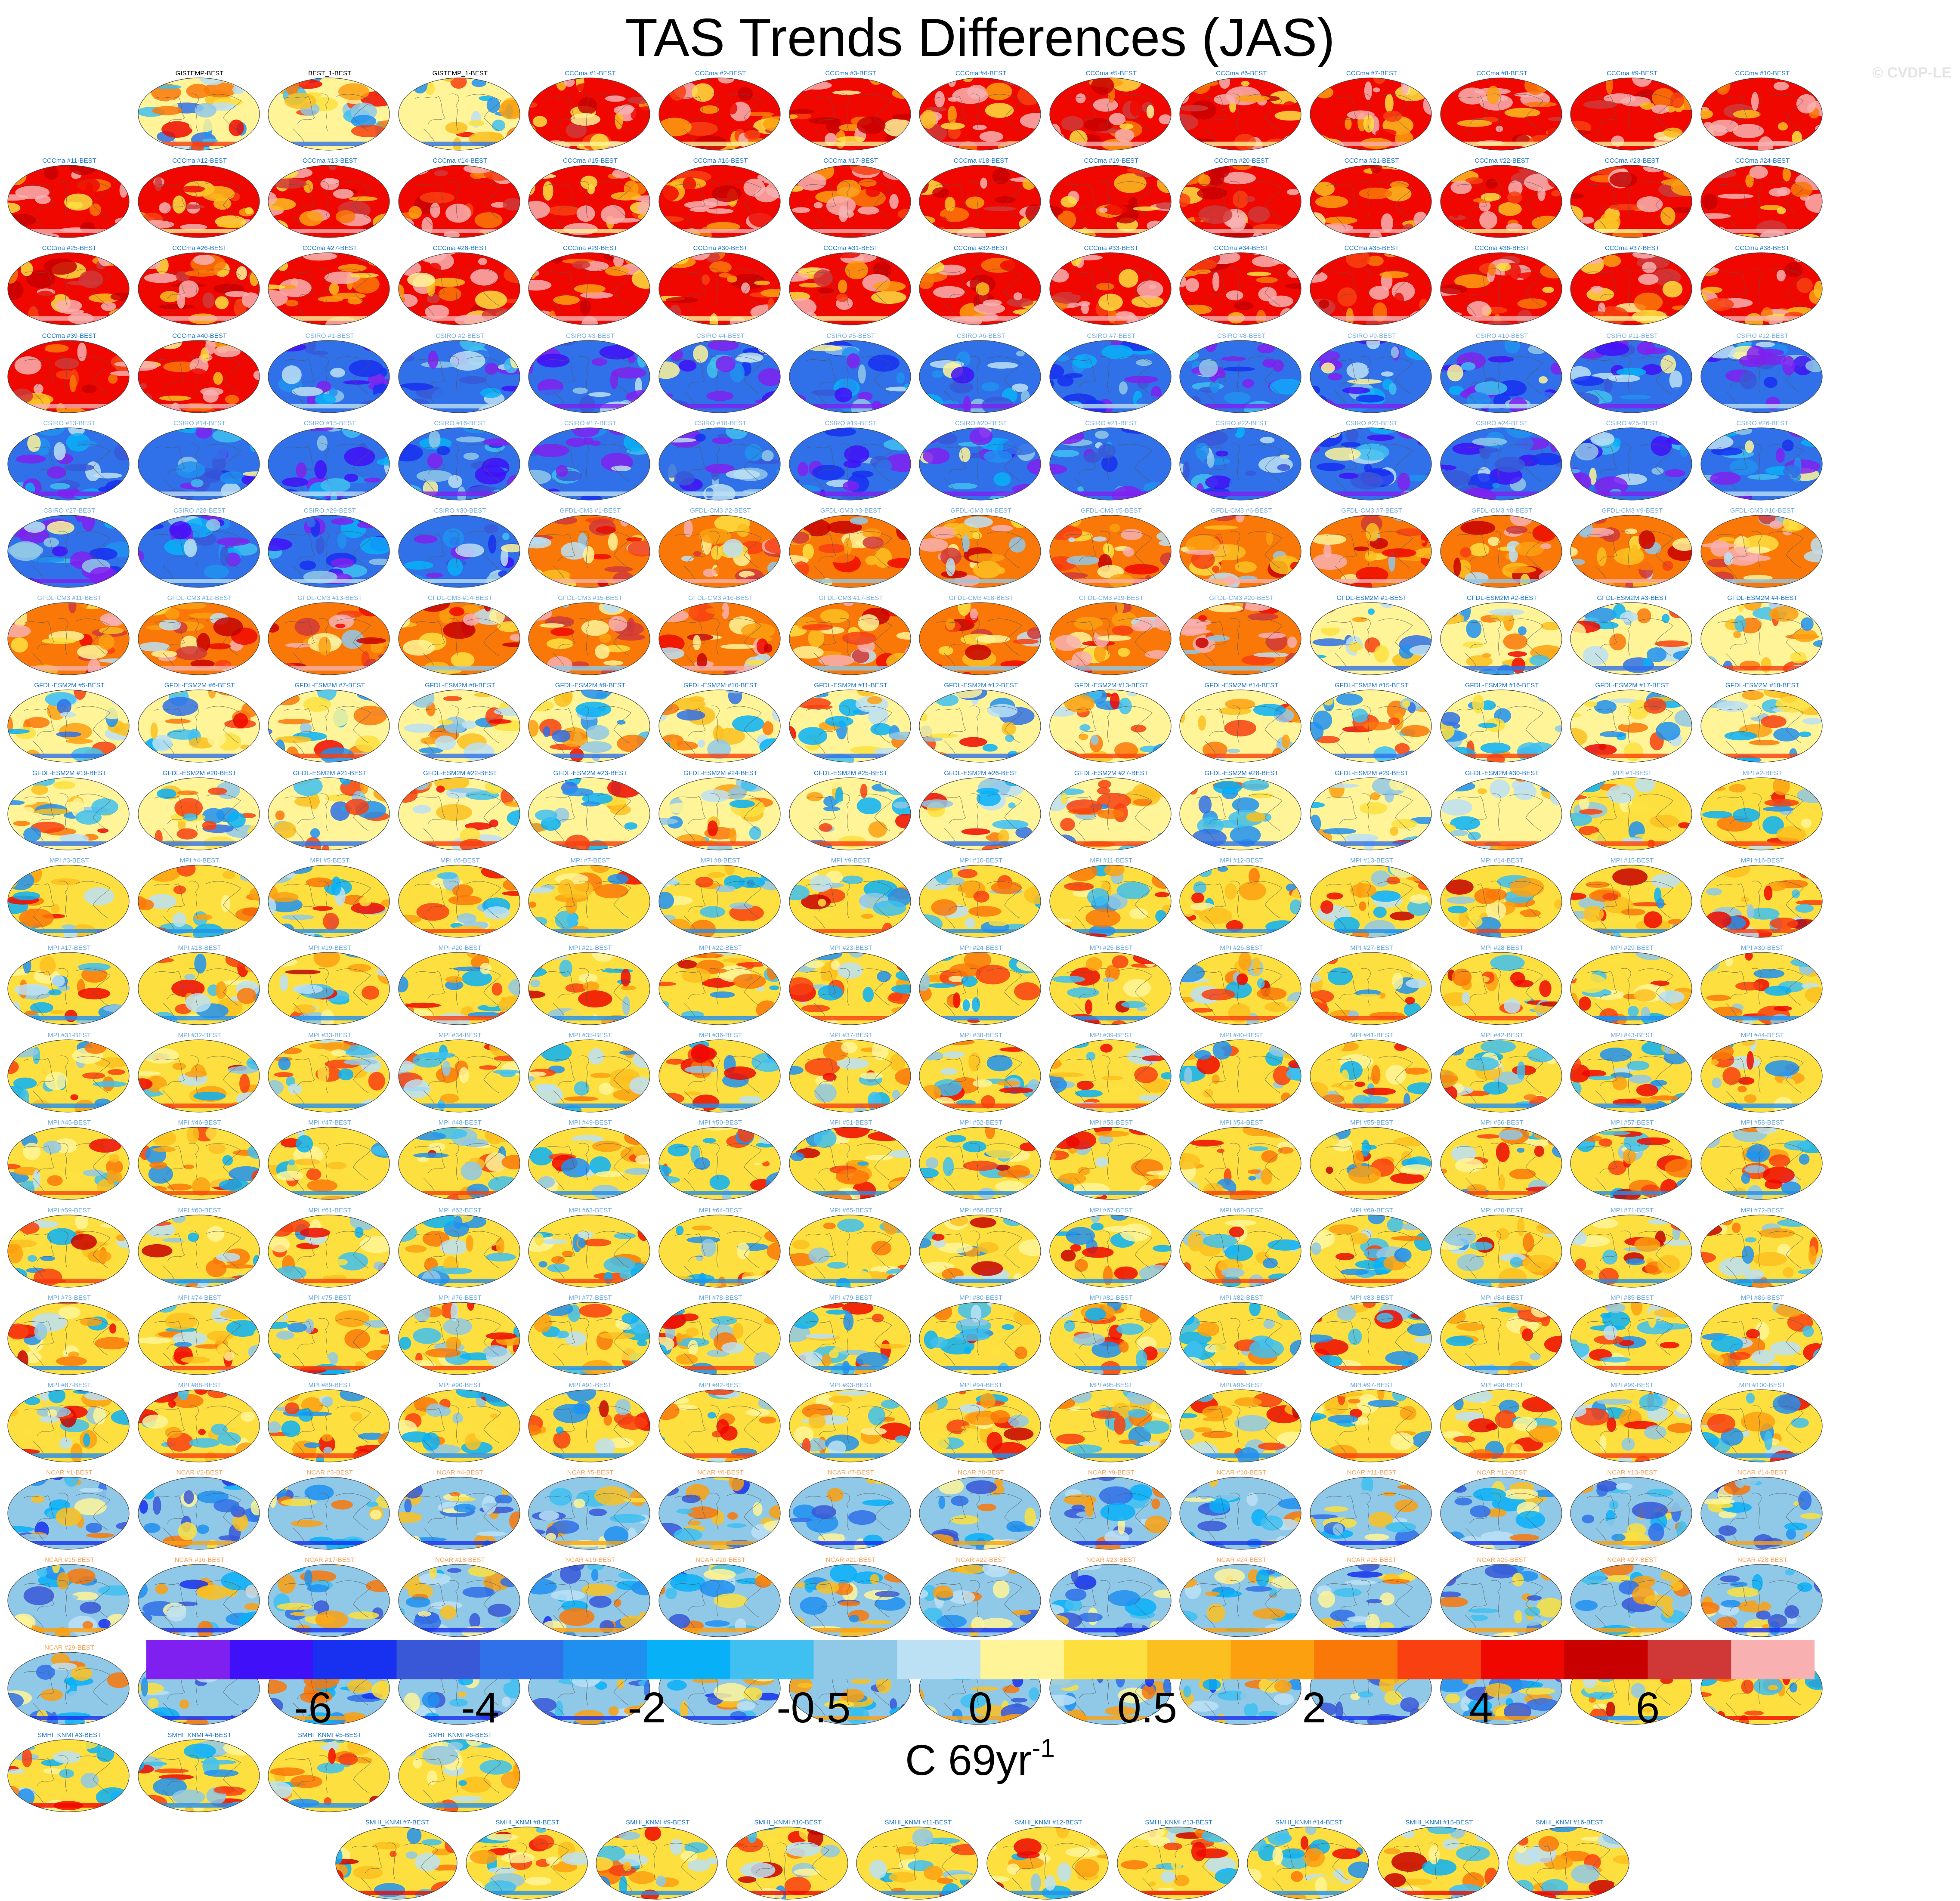 The width and height of the screenshot is (1960, 1901). What do you see at coordinates (720, 423) in the screenshot?
I see `map-panel-label: CSIRO #18-BEST` at bounding box center [720, 423].